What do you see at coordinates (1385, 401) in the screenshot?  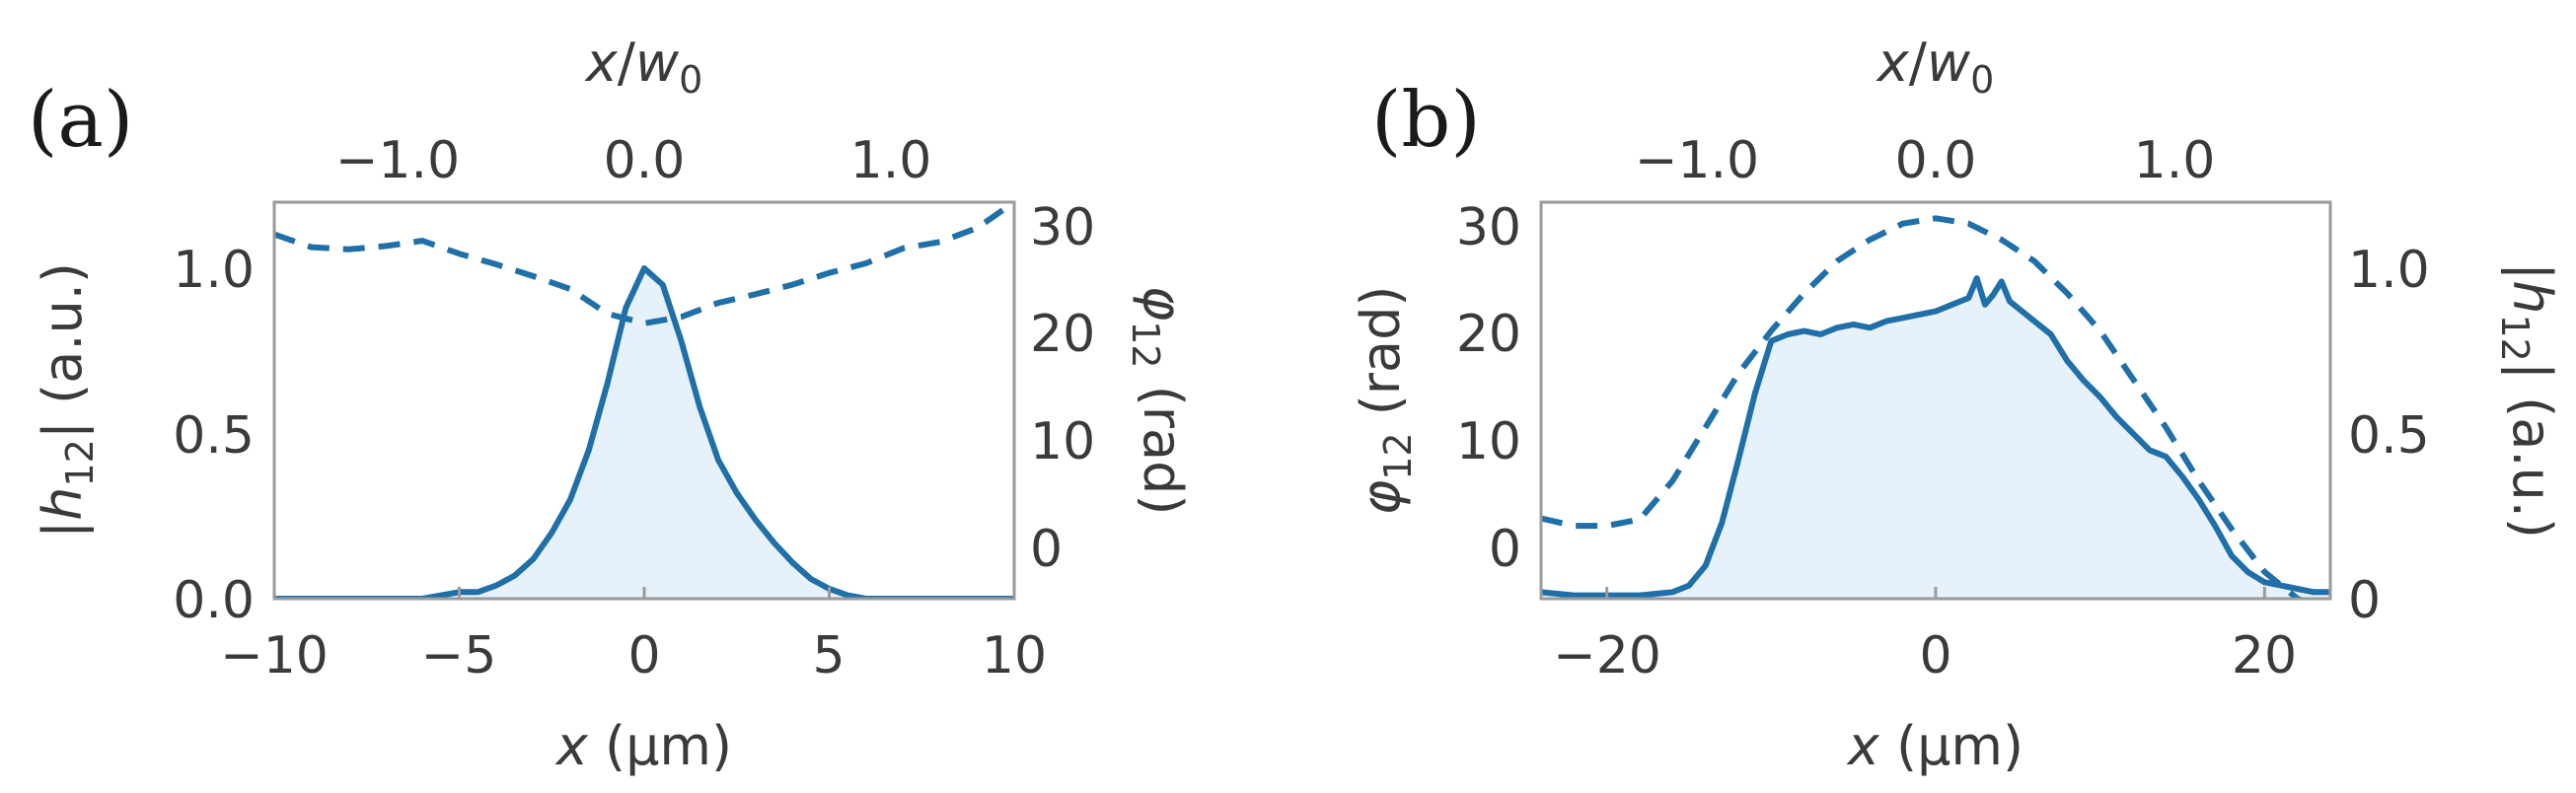 I see `panel-b-left-axis-label: φ12 (rad)` at bounding box center [1385, 401].